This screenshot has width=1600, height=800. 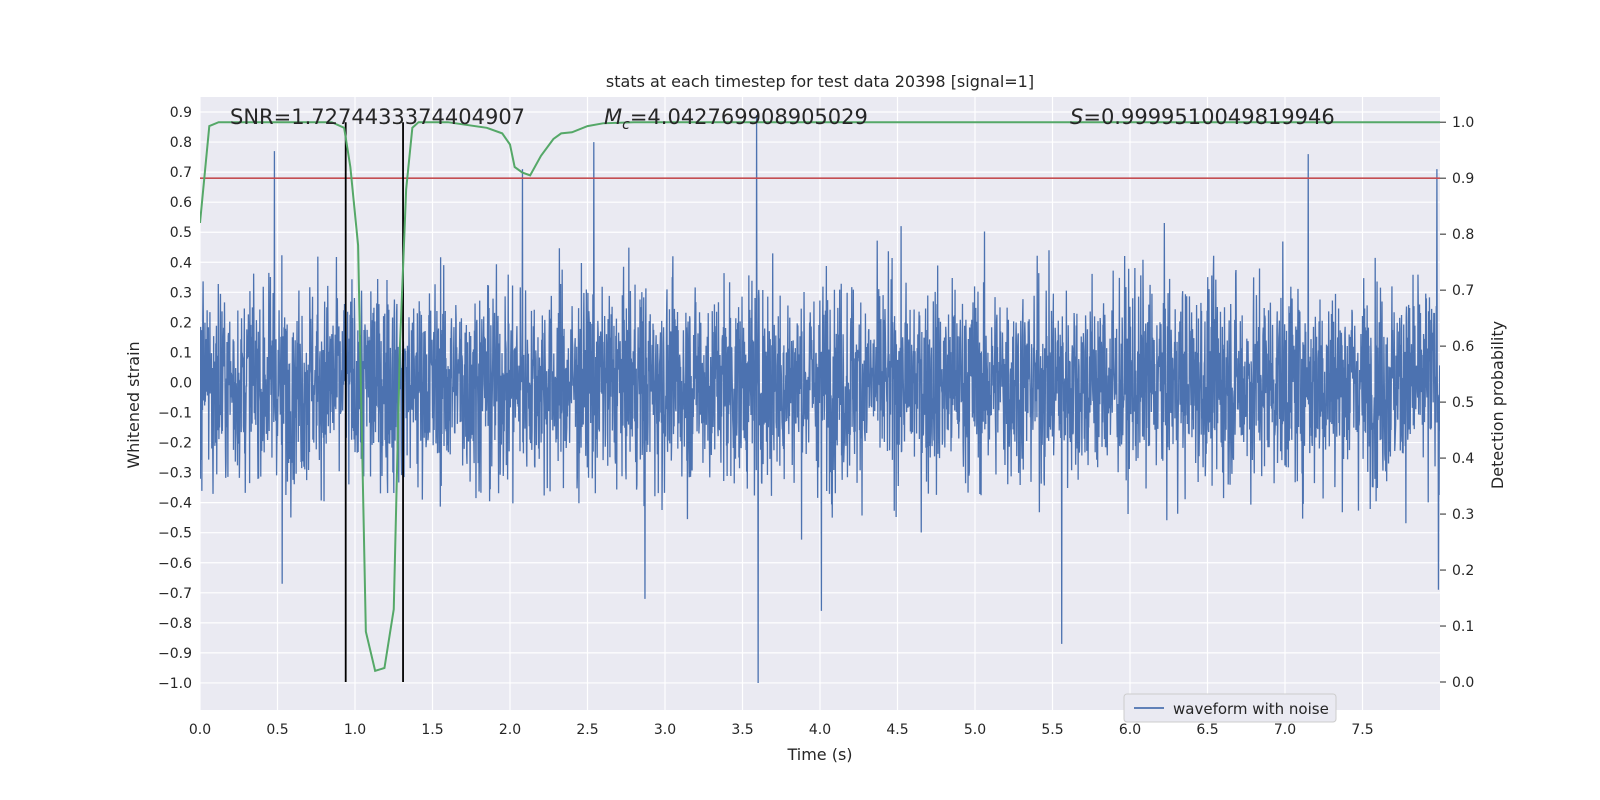 I want to click on y-right-tick-label: 0.3, so click(x=1463, y=515).